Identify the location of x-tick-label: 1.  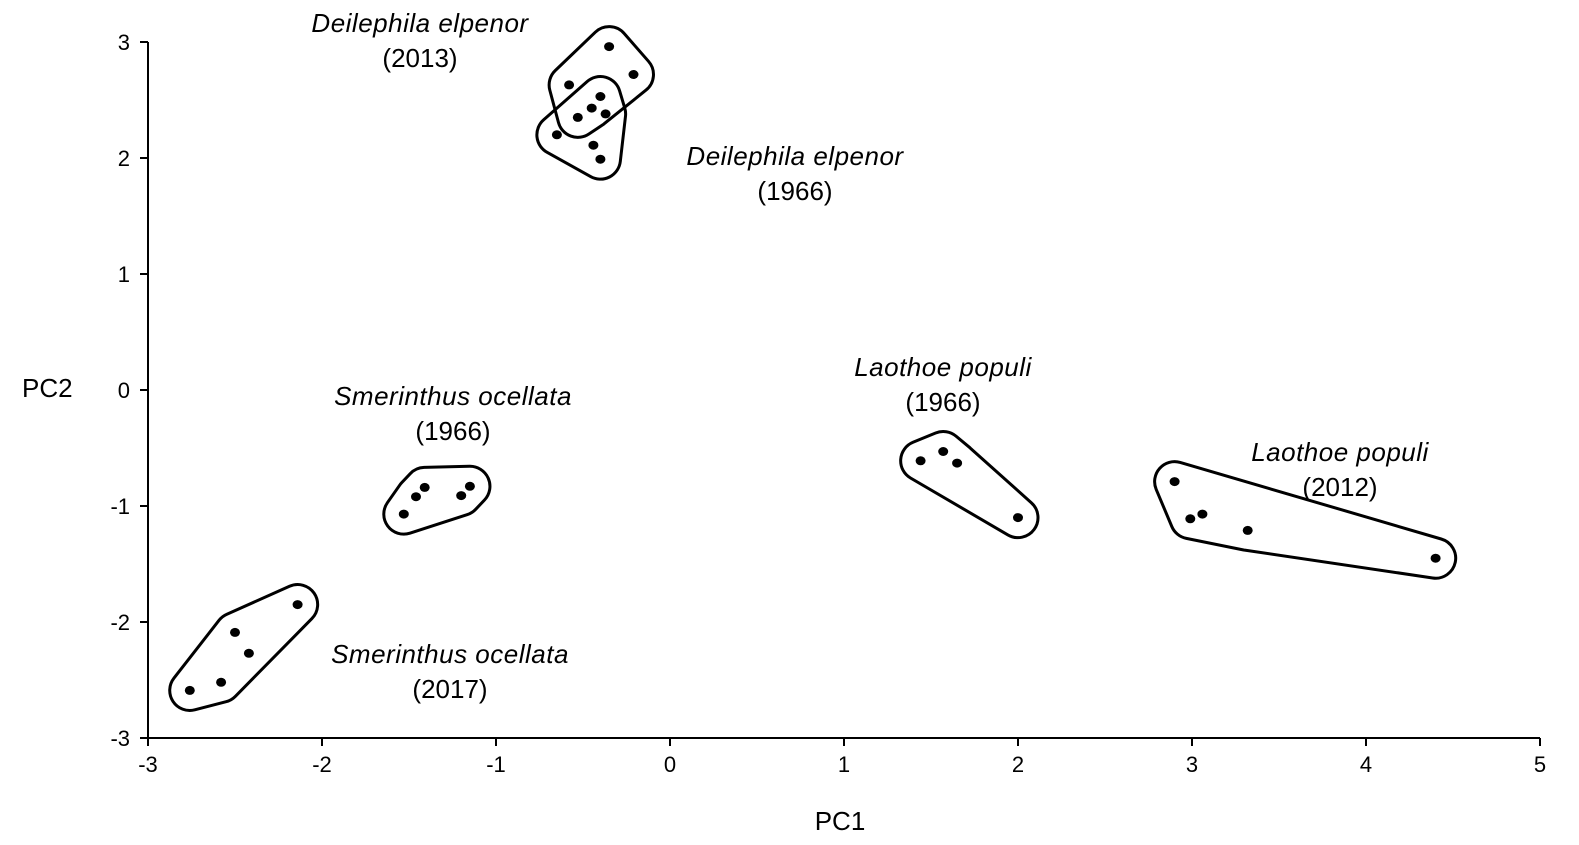
(844, 764).